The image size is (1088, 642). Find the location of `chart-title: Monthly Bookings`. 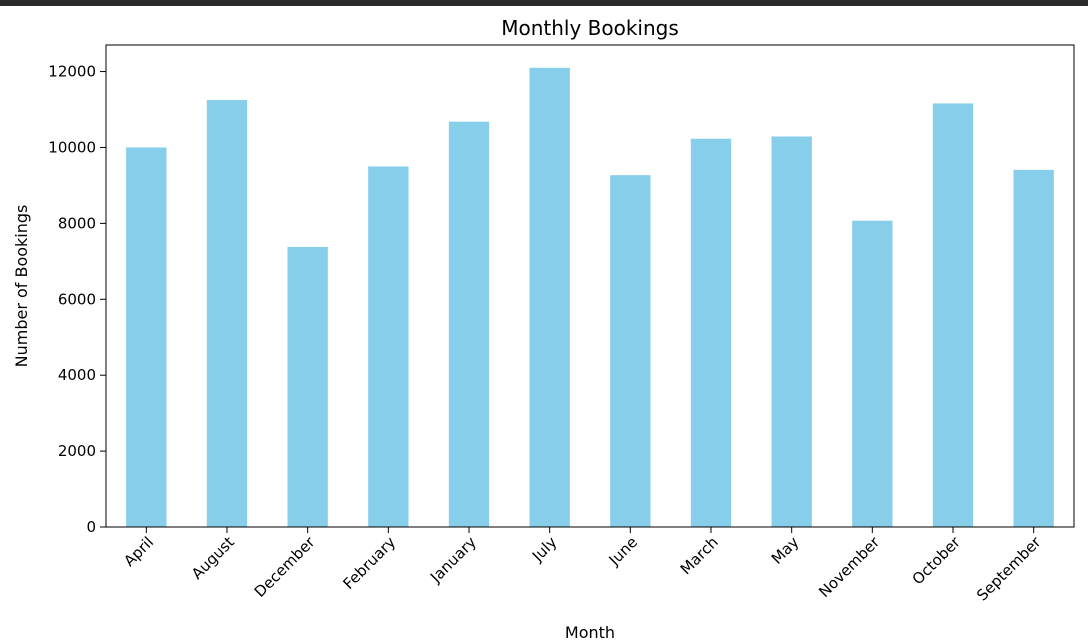

chart-title: Monthly Bookings is located at coordinates (590, 28).